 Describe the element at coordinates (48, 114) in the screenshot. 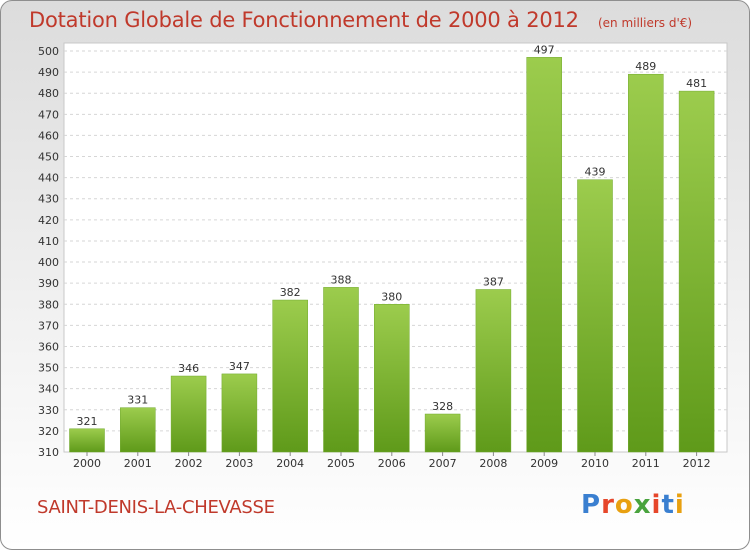

I see `y-tick-label: 470` at that location.